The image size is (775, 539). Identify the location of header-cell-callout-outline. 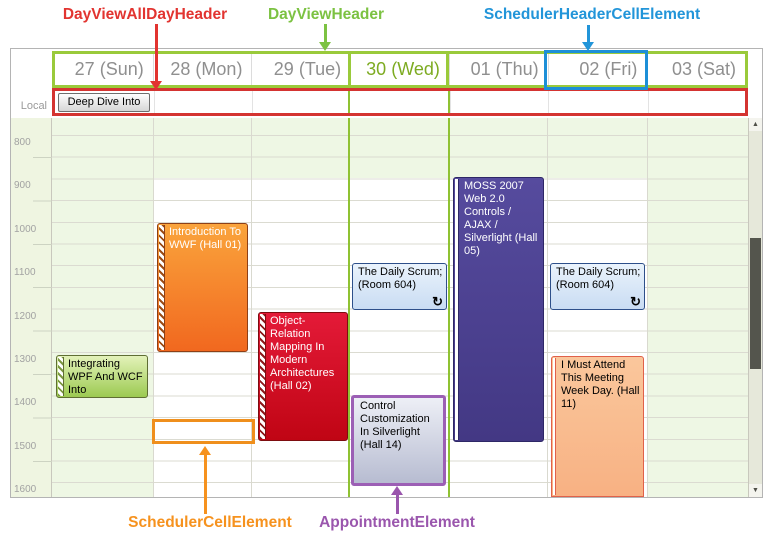
(596, 70).